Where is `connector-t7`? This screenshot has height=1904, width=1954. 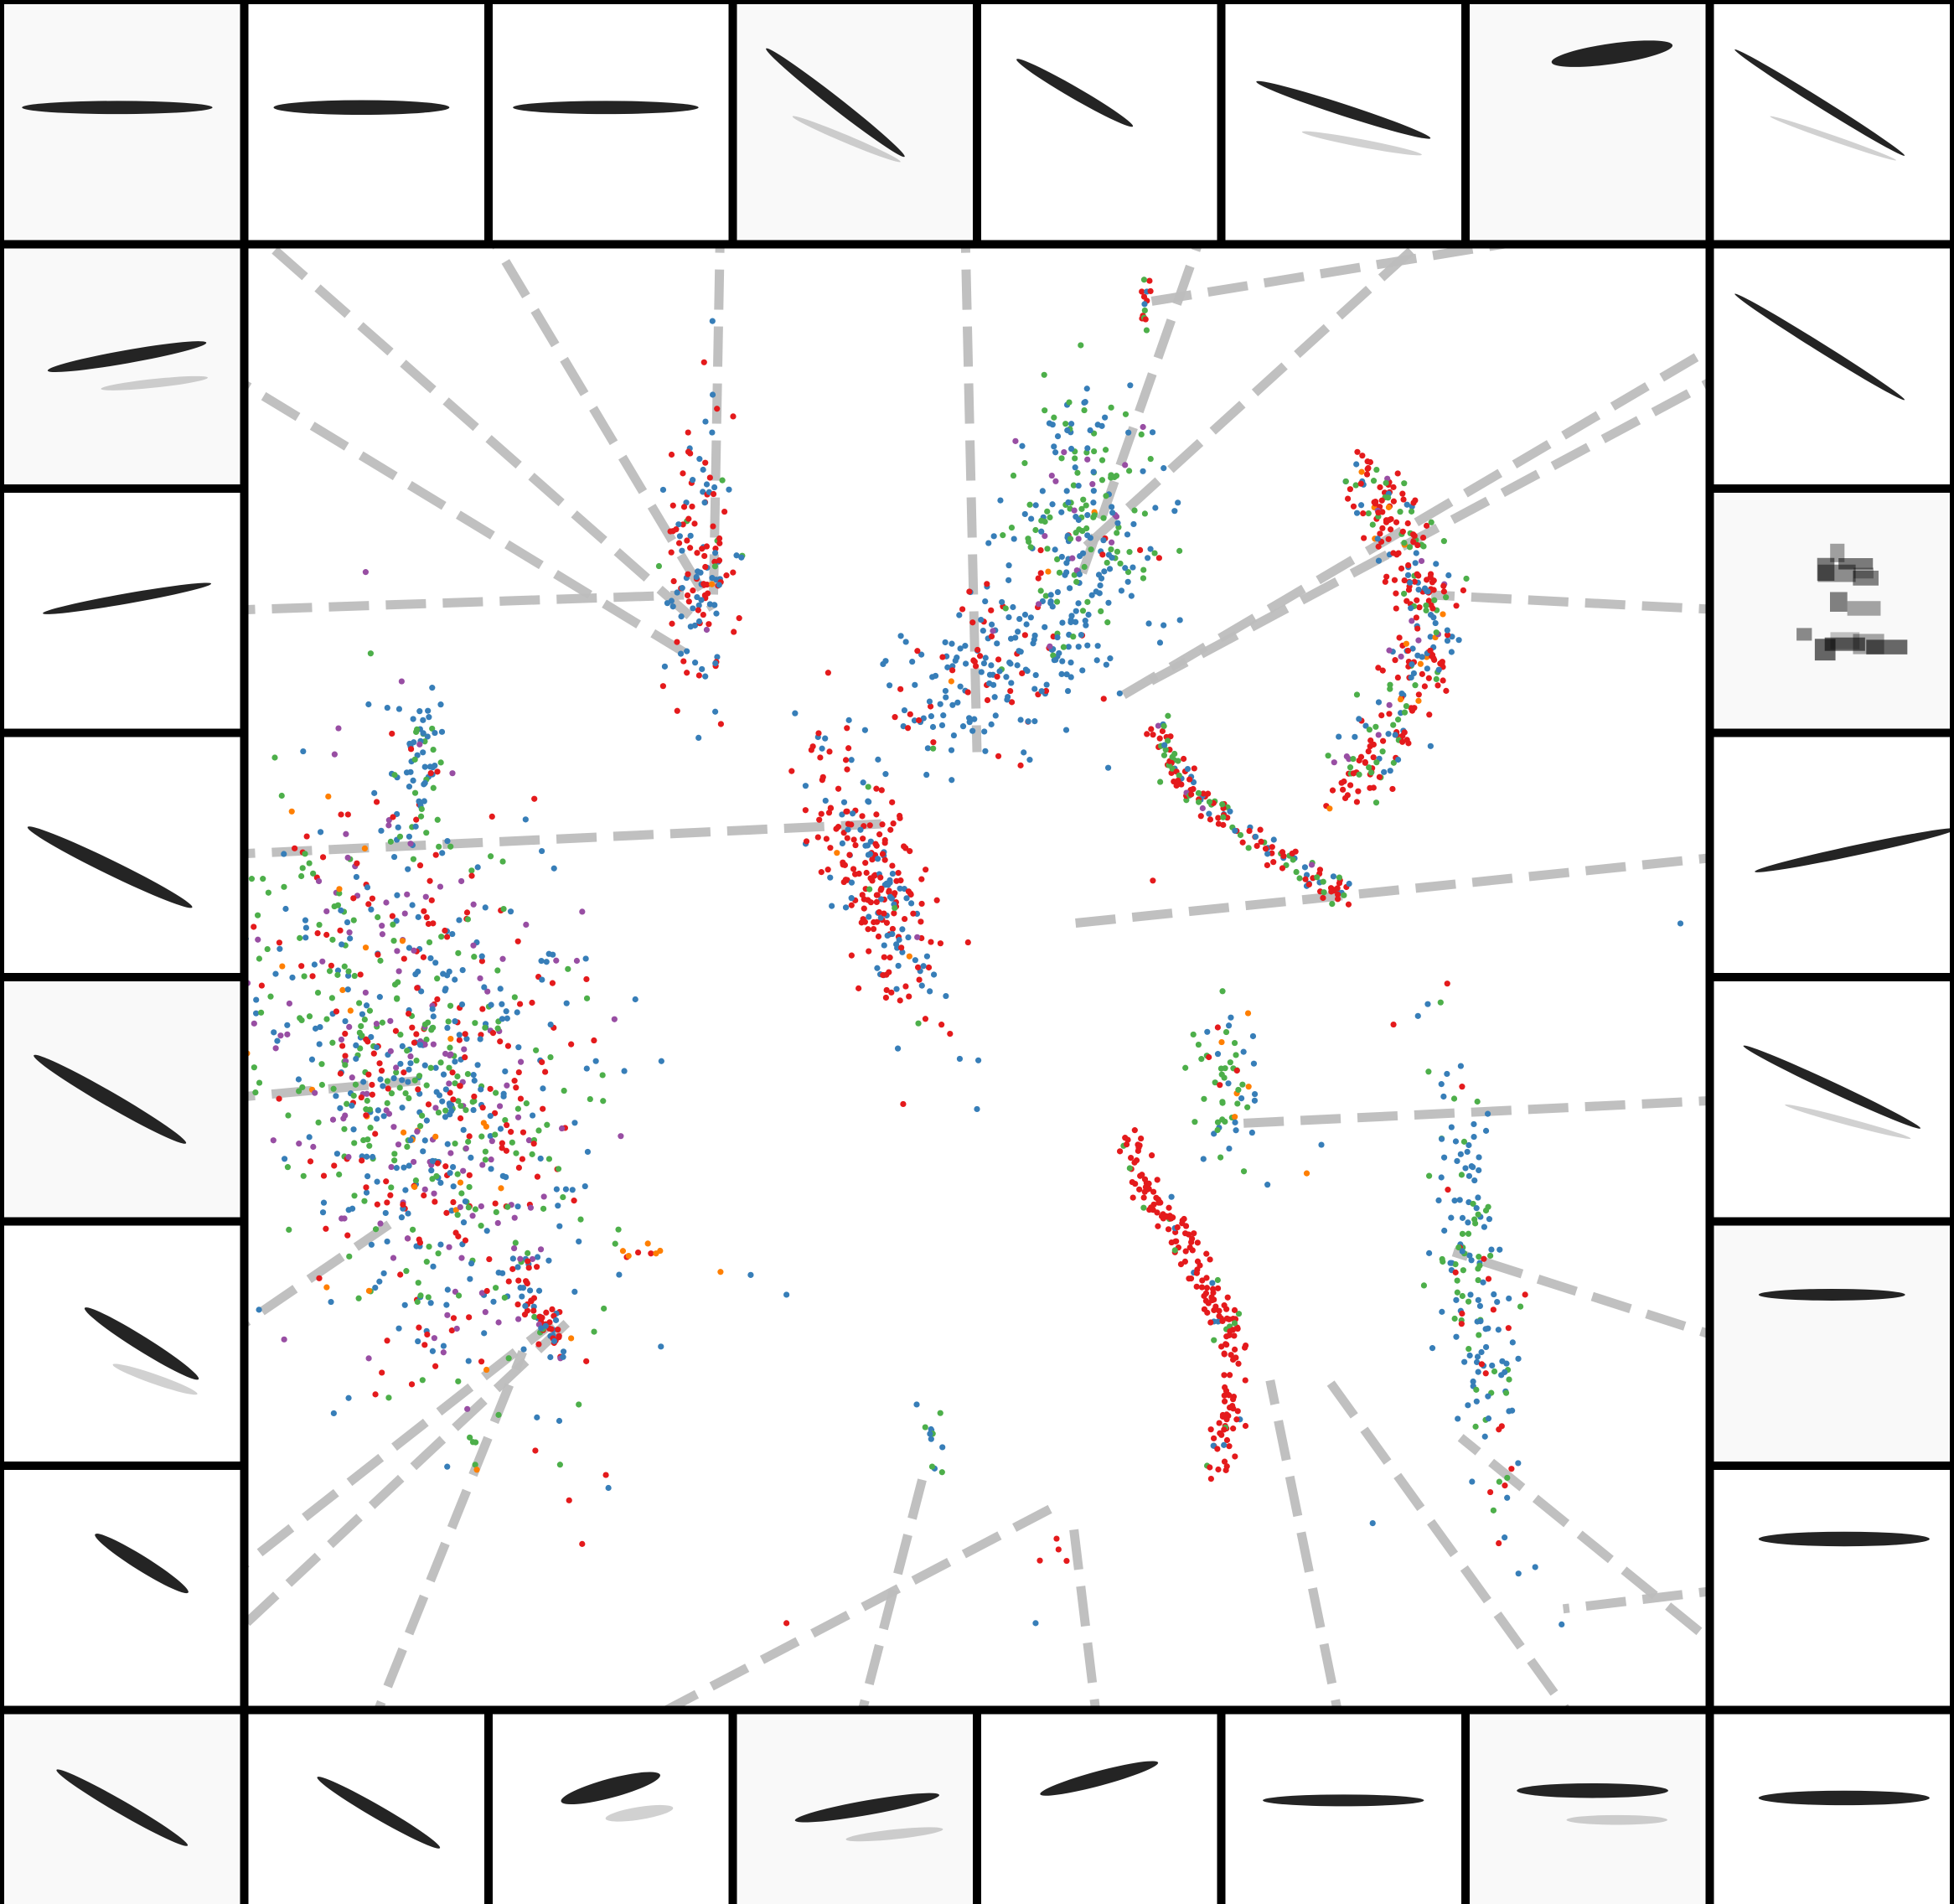
connector-t7 is located at coordinates (1533, 454).